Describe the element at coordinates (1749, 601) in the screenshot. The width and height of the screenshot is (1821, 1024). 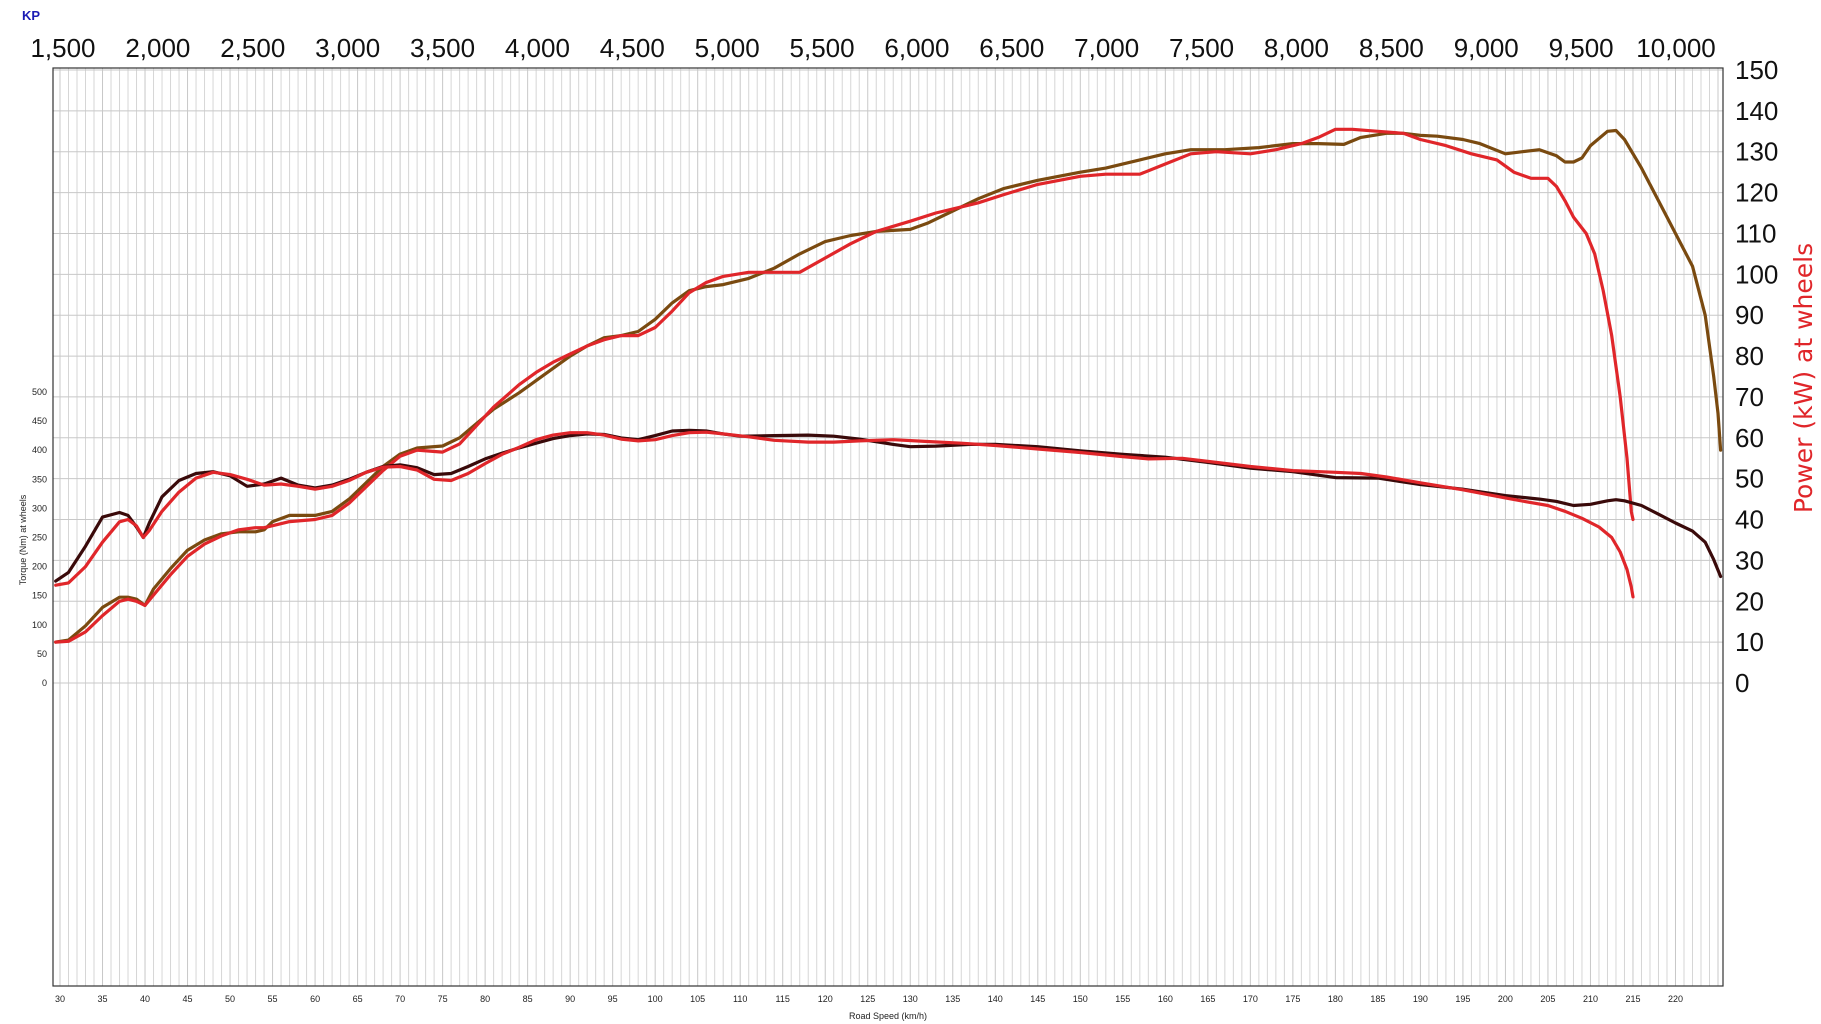
I see `power-tick-label: 20` at that location.